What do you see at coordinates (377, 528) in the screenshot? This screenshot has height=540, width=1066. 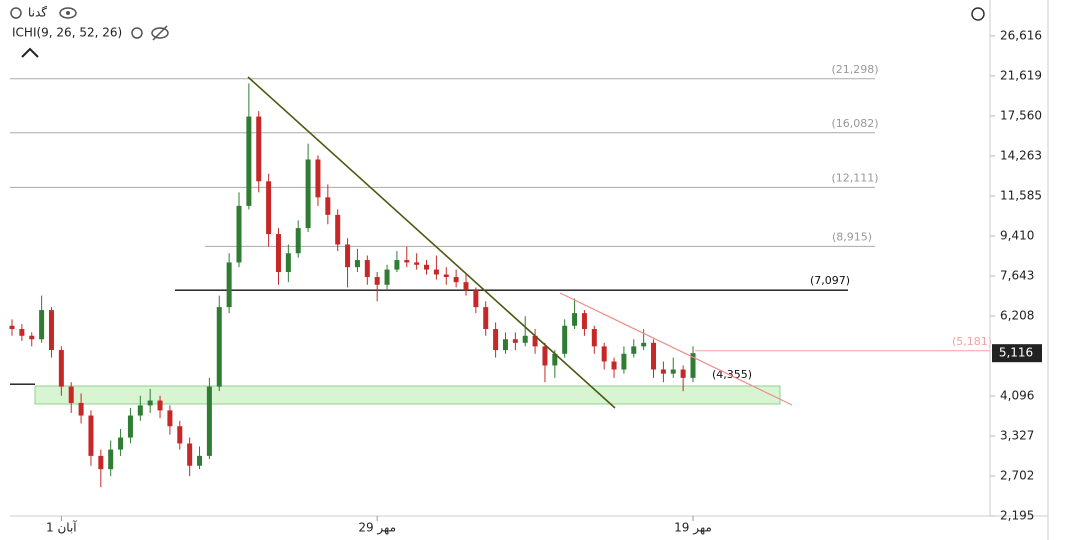 I see `x-tick-label: 29 مهر` at bounding box center [377, 528].